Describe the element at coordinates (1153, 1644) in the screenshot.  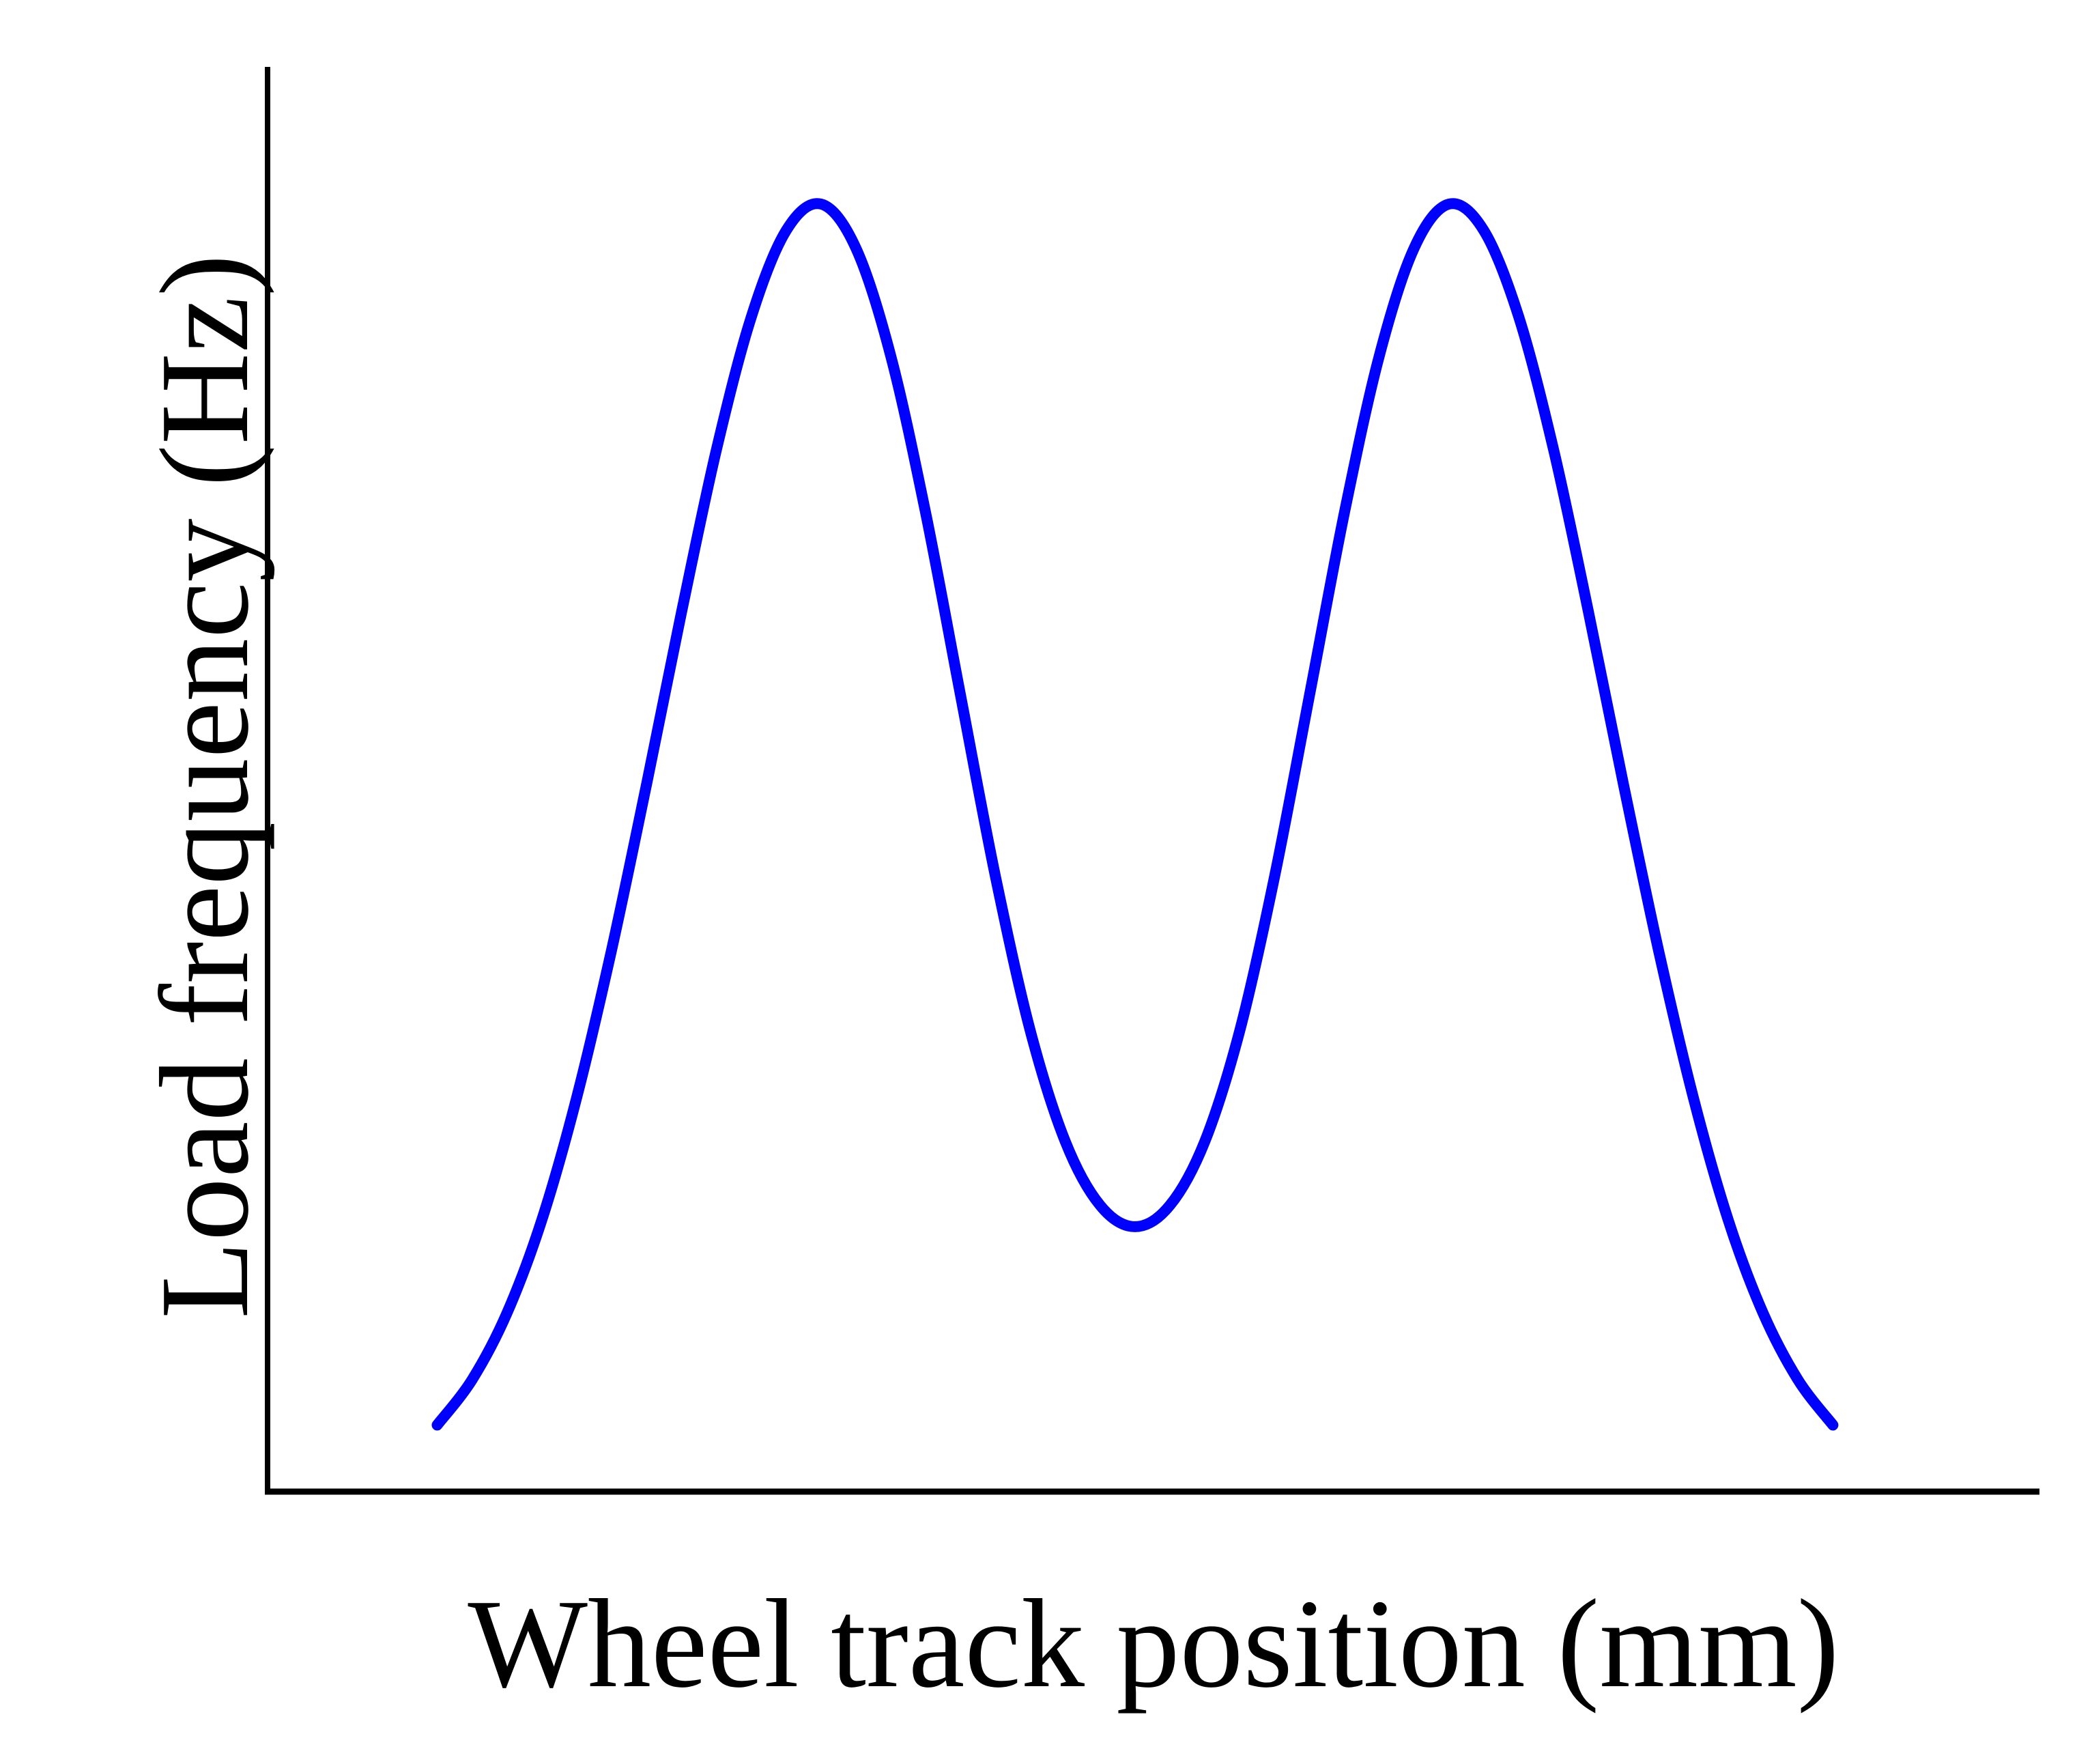
I see `x-axis-label: Wheel track position (mm)` at that location.